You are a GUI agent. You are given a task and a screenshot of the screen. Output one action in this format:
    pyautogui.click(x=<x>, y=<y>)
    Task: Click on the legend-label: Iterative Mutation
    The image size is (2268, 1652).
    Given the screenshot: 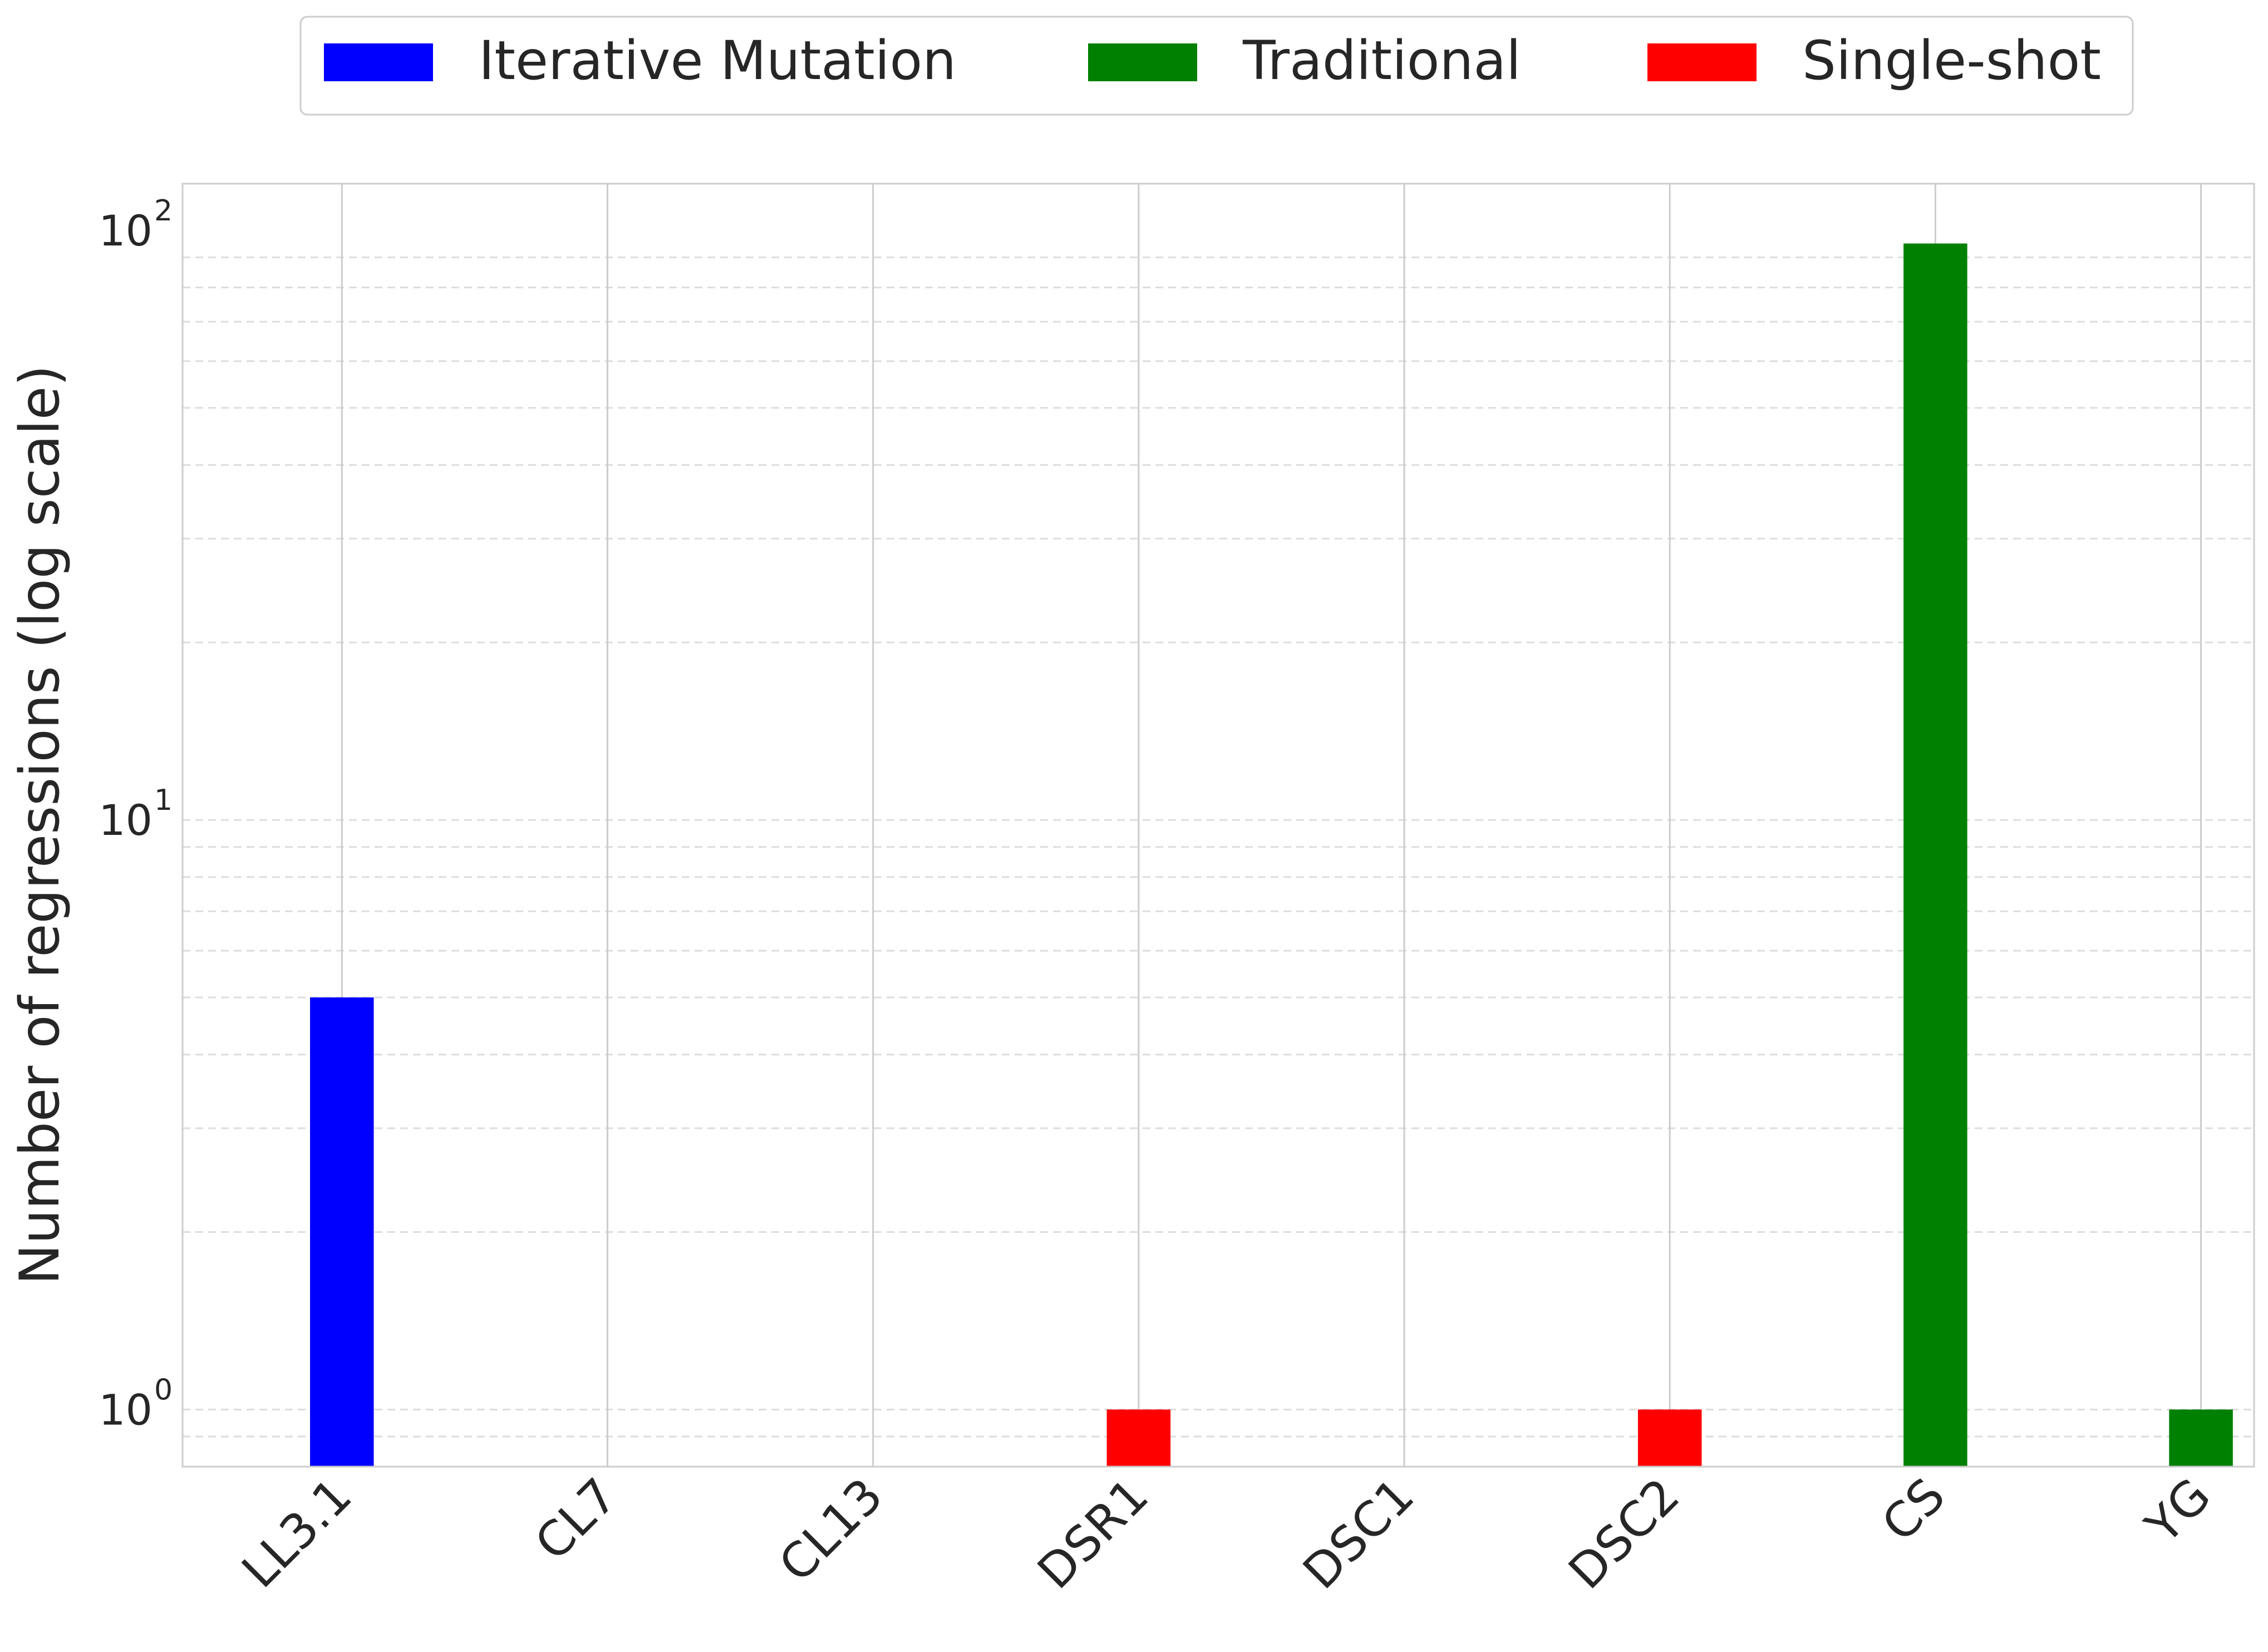 What is the action you would take?
    pyautogui.click(x=718, y=61)
    